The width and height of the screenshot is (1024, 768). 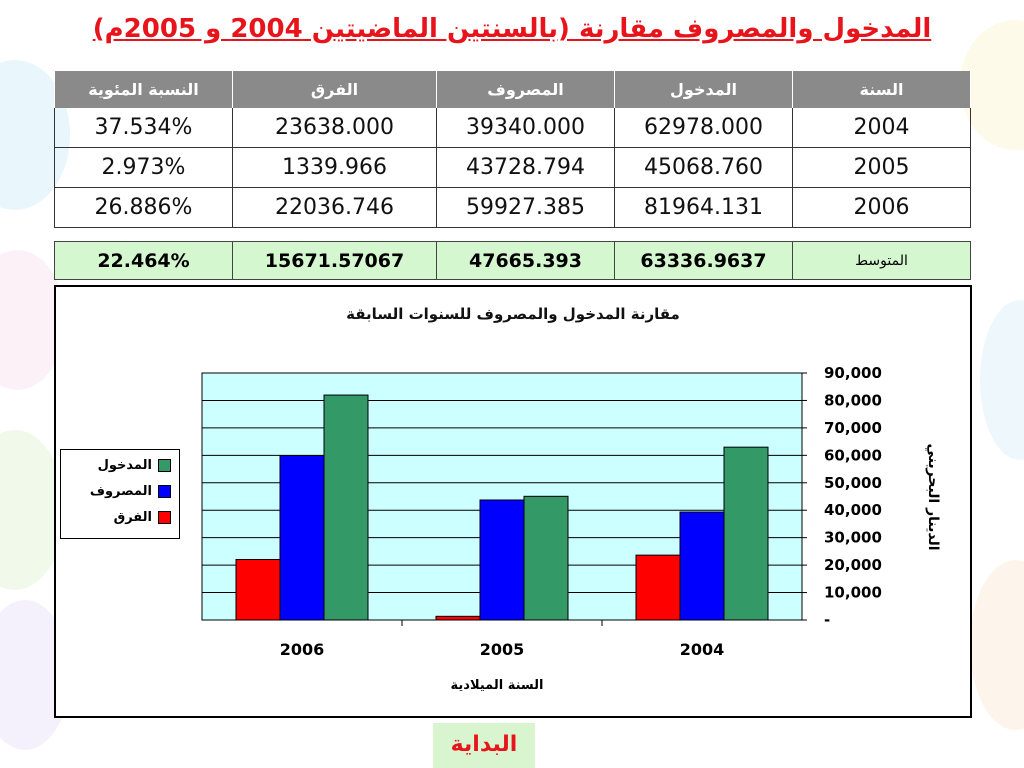 What do you see at coordinates (497, 685) in the screenshot?
I see `x-axis-title: السنة الميلادية` at bounding box center [497, 685].